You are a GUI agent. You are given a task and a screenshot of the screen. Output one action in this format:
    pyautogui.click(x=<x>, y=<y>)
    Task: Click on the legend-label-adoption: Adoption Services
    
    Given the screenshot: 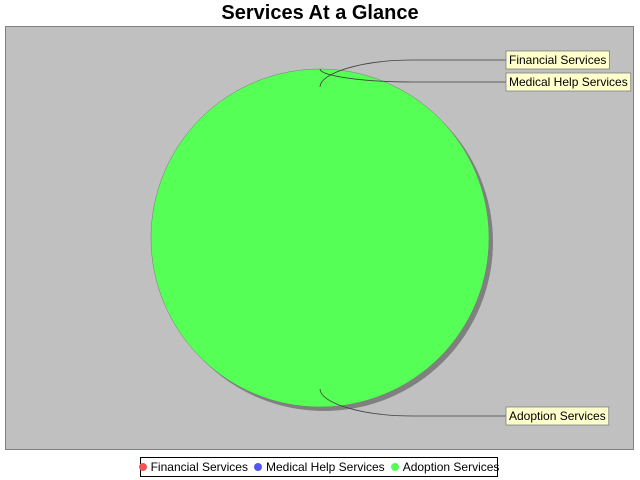 What is the action you would take?
    pyautogui.click(x=451, y=467)
    